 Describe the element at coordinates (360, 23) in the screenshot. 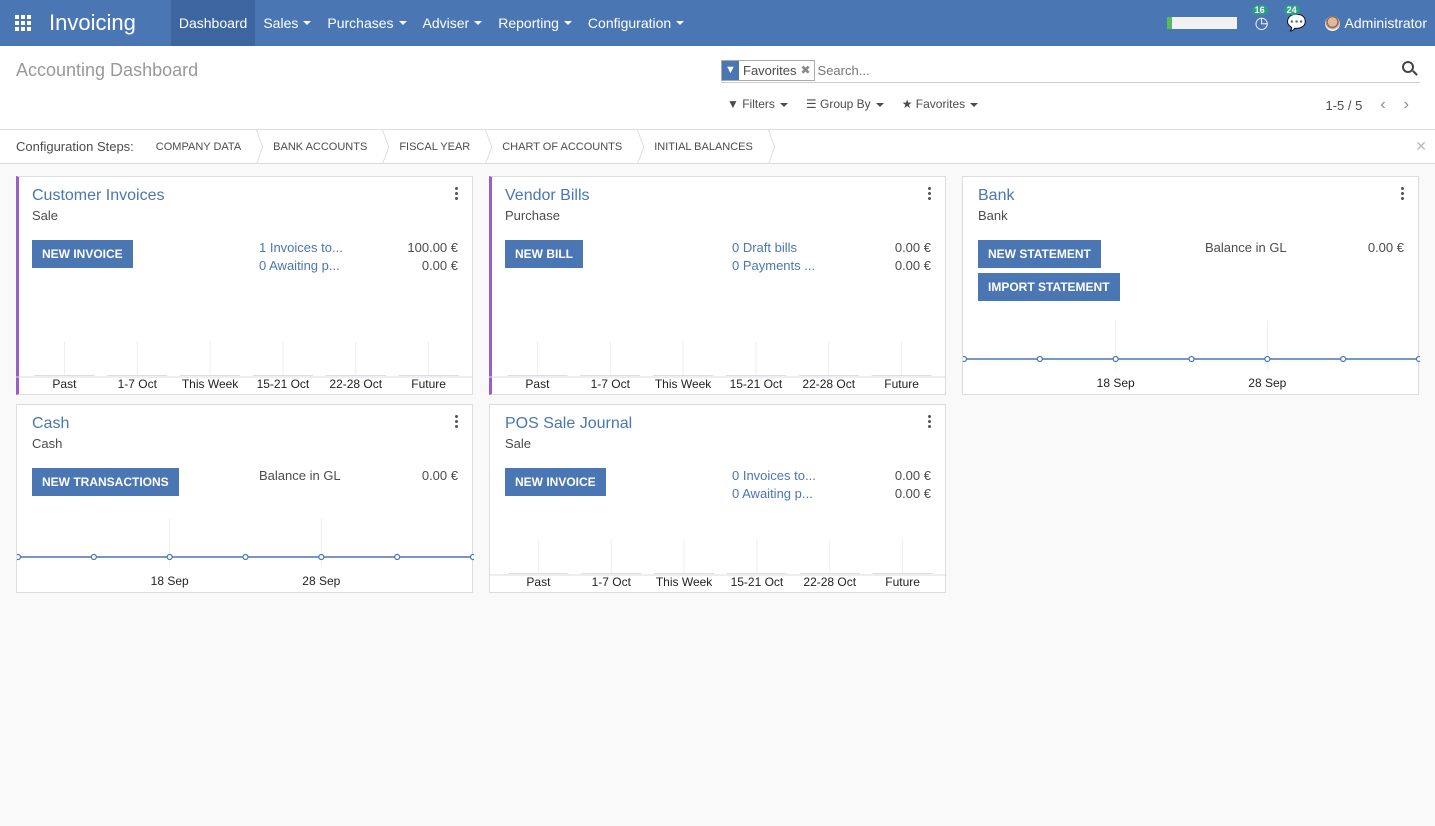

I see `menu-label: Purchases` at that location.